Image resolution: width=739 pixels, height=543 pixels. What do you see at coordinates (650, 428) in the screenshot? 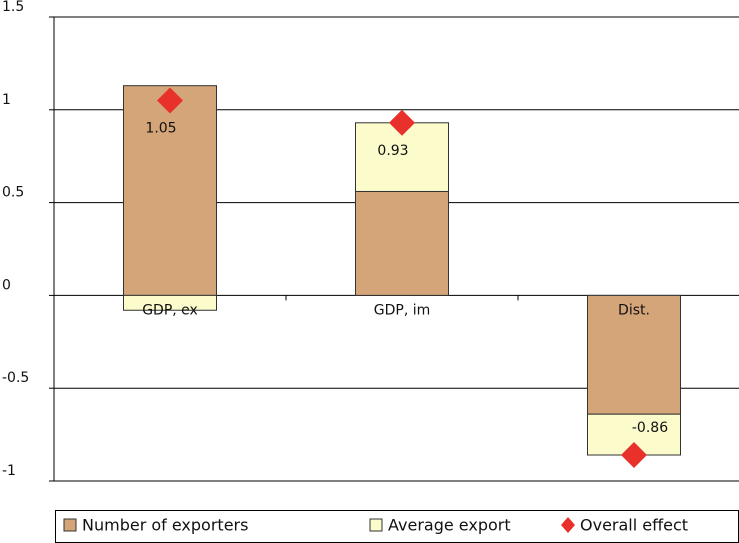
I see `value-label: -0.86` at bounding box center [650, 428].